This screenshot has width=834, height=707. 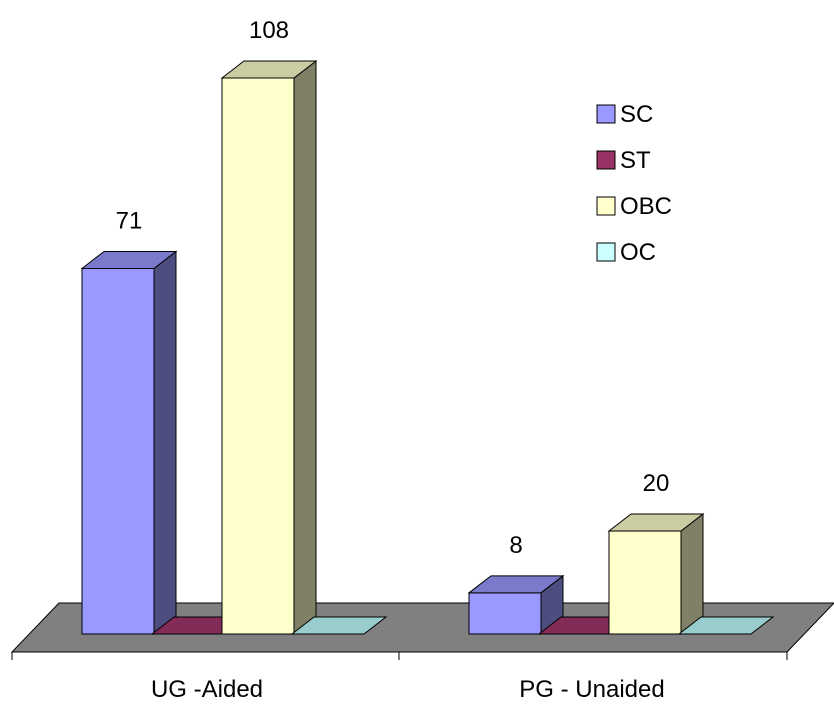 What do you see at coordinates (606, 252) in the screenshot?
I see `legend-swatch-oc` at bounding box center [606, 252].